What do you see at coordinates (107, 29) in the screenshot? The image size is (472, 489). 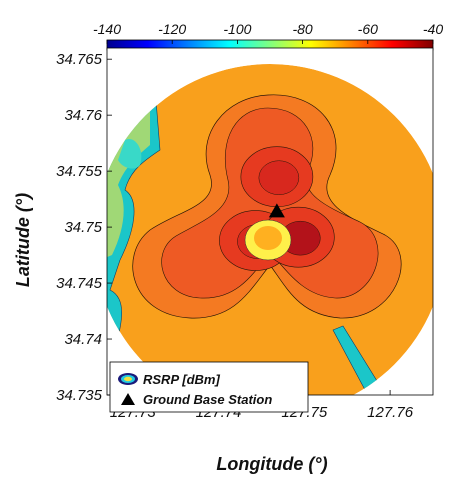 I see `colorbar-tick-label: -140` at bounding box center [107, 29].